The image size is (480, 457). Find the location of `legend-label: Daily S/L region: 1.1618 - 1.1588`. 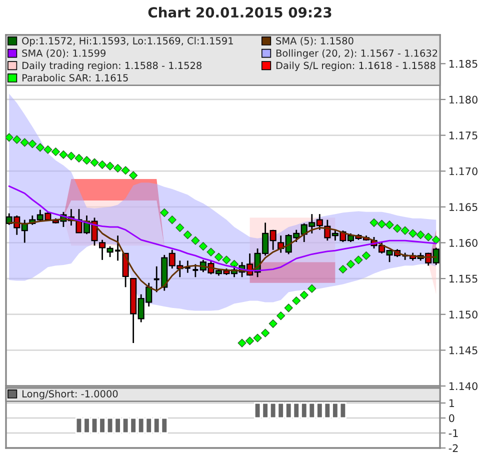

legend-label: Daily S/L region: 1.1618 - 1.1588 is located at coordinates (356, 67).